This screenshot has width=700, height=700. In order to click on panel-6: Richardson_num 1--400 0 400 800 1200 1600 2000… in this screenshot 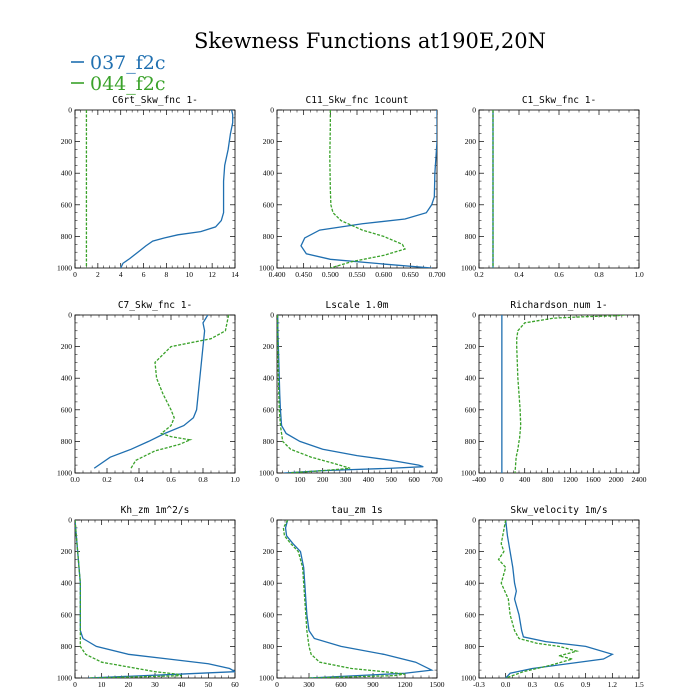, I will do `click(554, 392)`.